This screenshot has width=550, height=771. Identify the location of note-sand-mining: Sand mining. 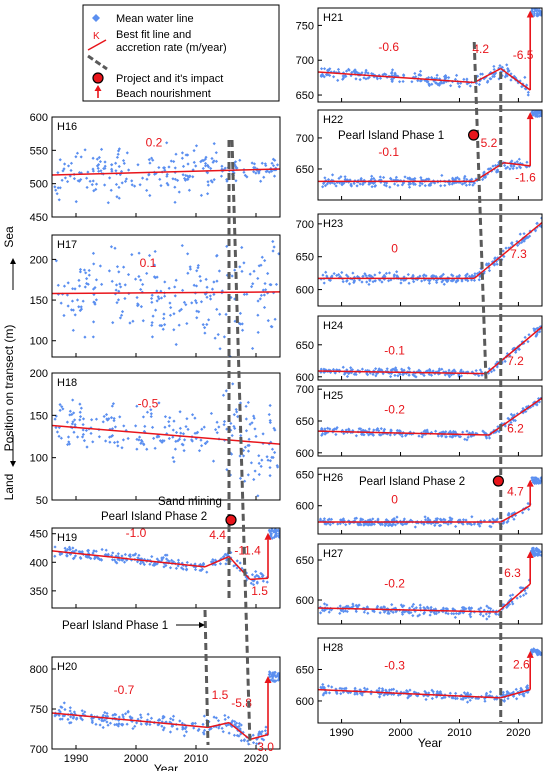
(190, 502).